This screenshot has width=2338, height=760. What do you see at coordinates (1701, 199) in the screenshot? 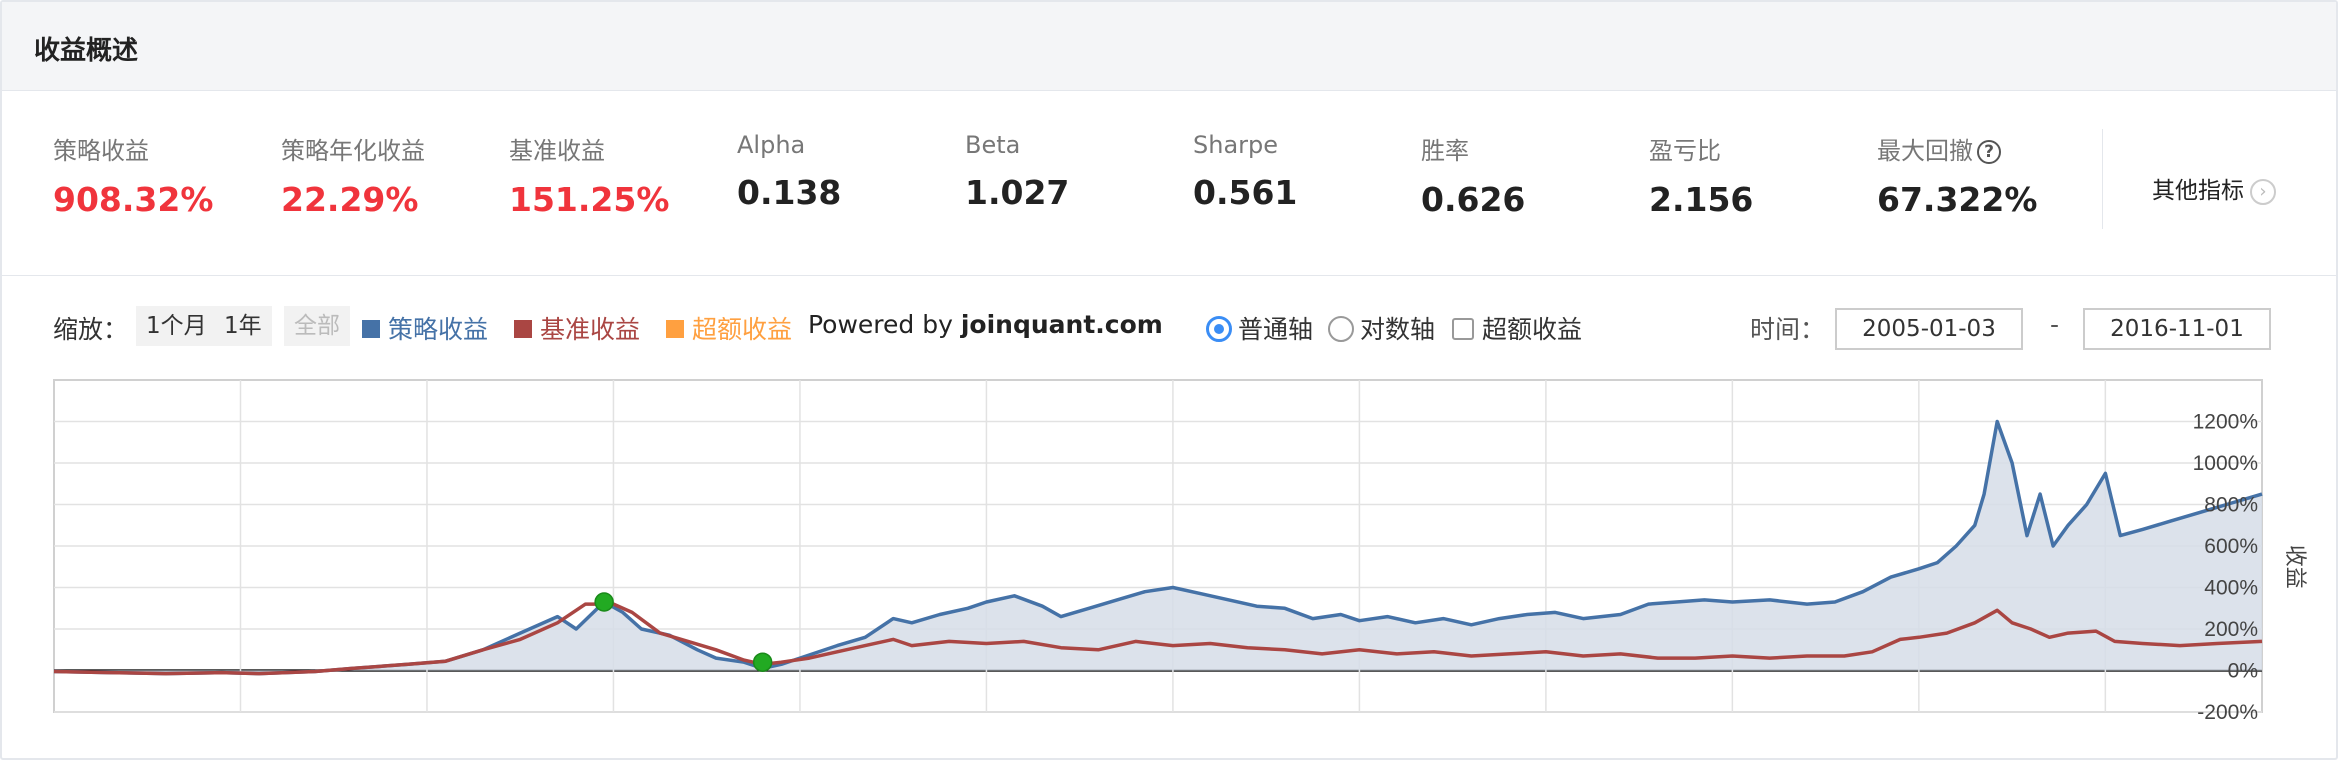
I see `metric-value: 2.156` at bounding box center [1701, 199].